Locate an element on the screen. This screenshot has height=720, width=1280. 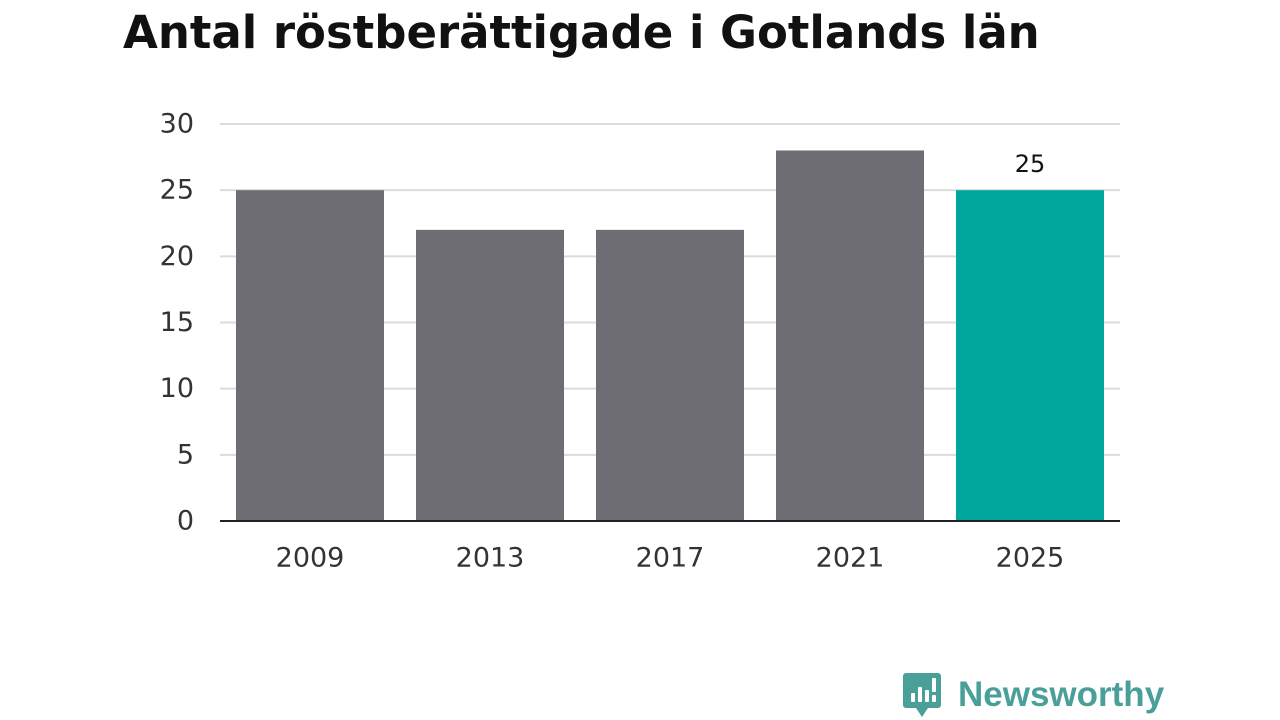
y-tick-label: 15 is located at coordinates (177, 322).